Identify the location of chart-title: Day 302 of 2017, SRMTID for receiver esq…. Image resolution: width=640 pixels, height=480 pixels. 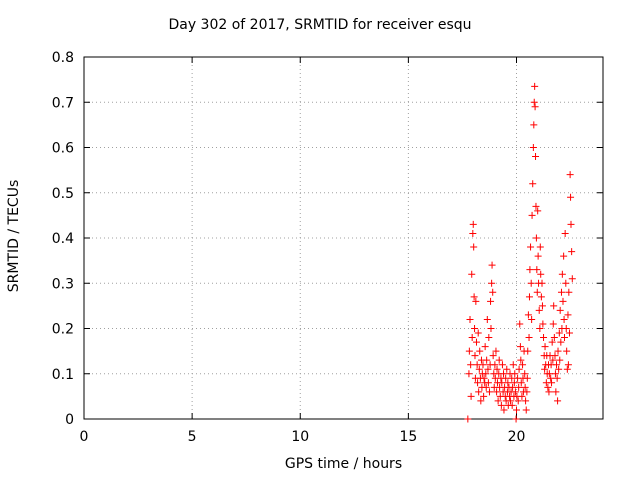
(320, 25).